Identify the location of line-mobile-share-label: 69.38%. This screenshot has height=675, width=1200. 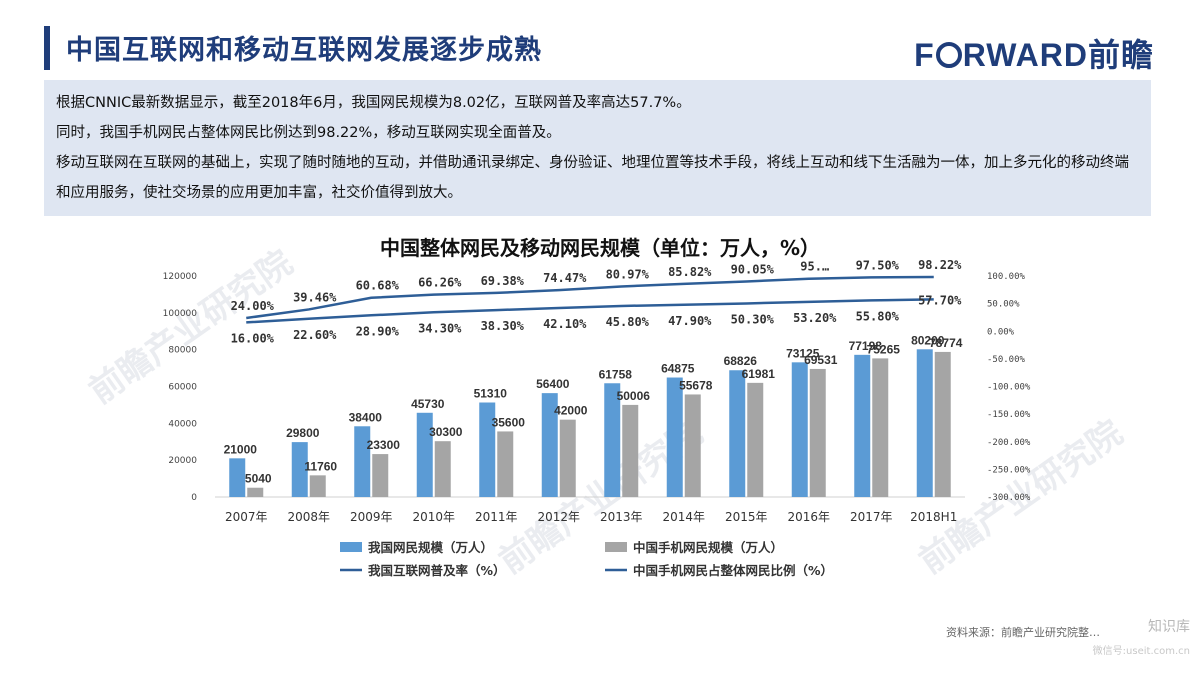
(503, 281).